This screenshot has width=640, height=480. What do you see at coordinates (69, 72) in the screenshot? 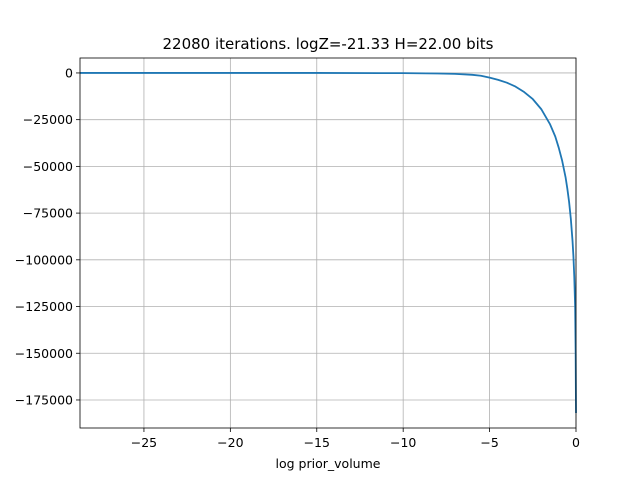
I see `y-tick-label: 0` at bounding box center [69, 72].